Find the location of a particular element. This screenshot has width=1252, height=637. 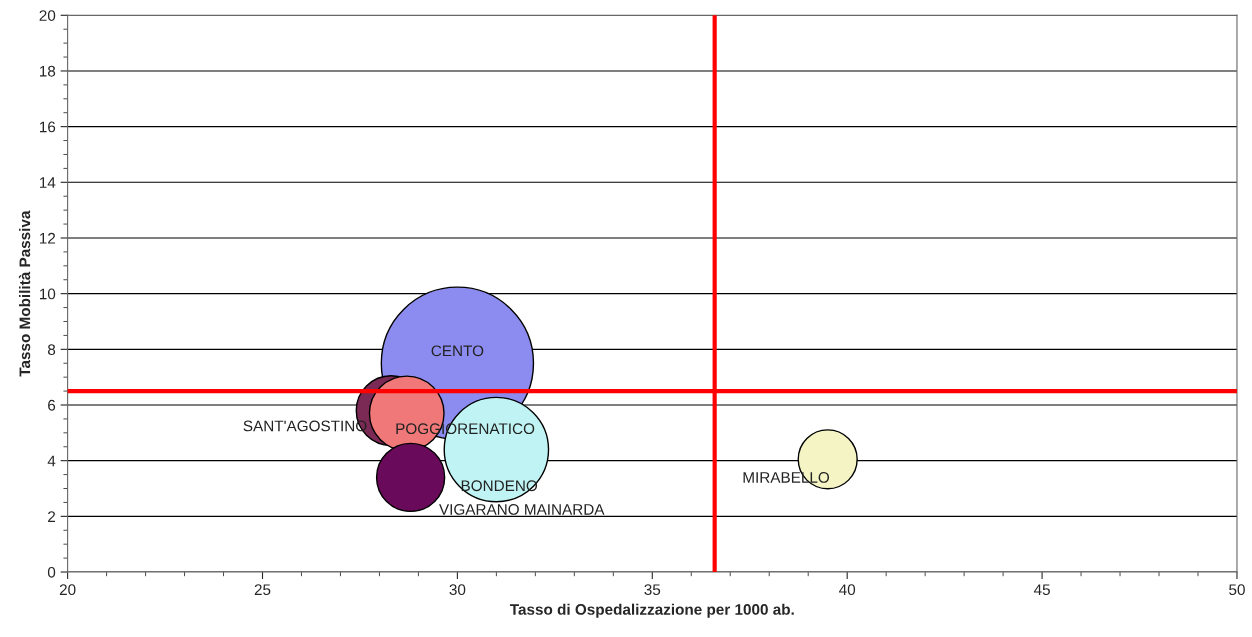

x-tick-label: 20 is located at coordinates (67, 590).